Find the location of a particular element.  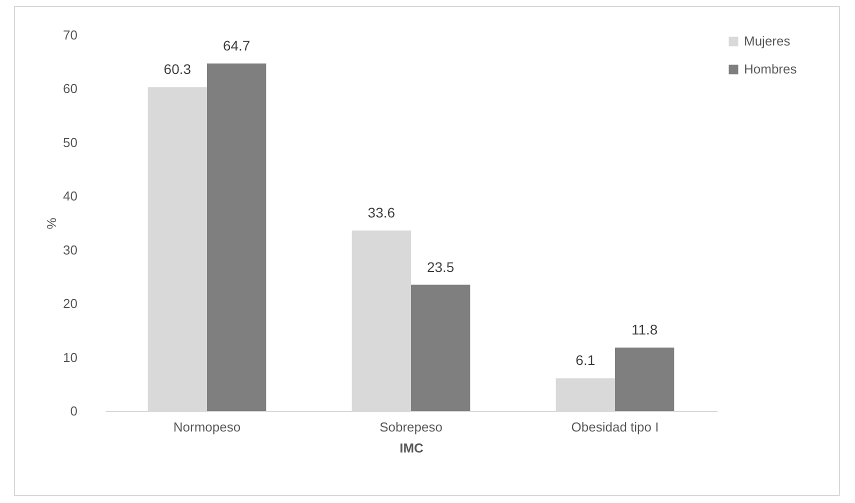

x-tick-label: Normopeso is located at coordinates (207, 427).